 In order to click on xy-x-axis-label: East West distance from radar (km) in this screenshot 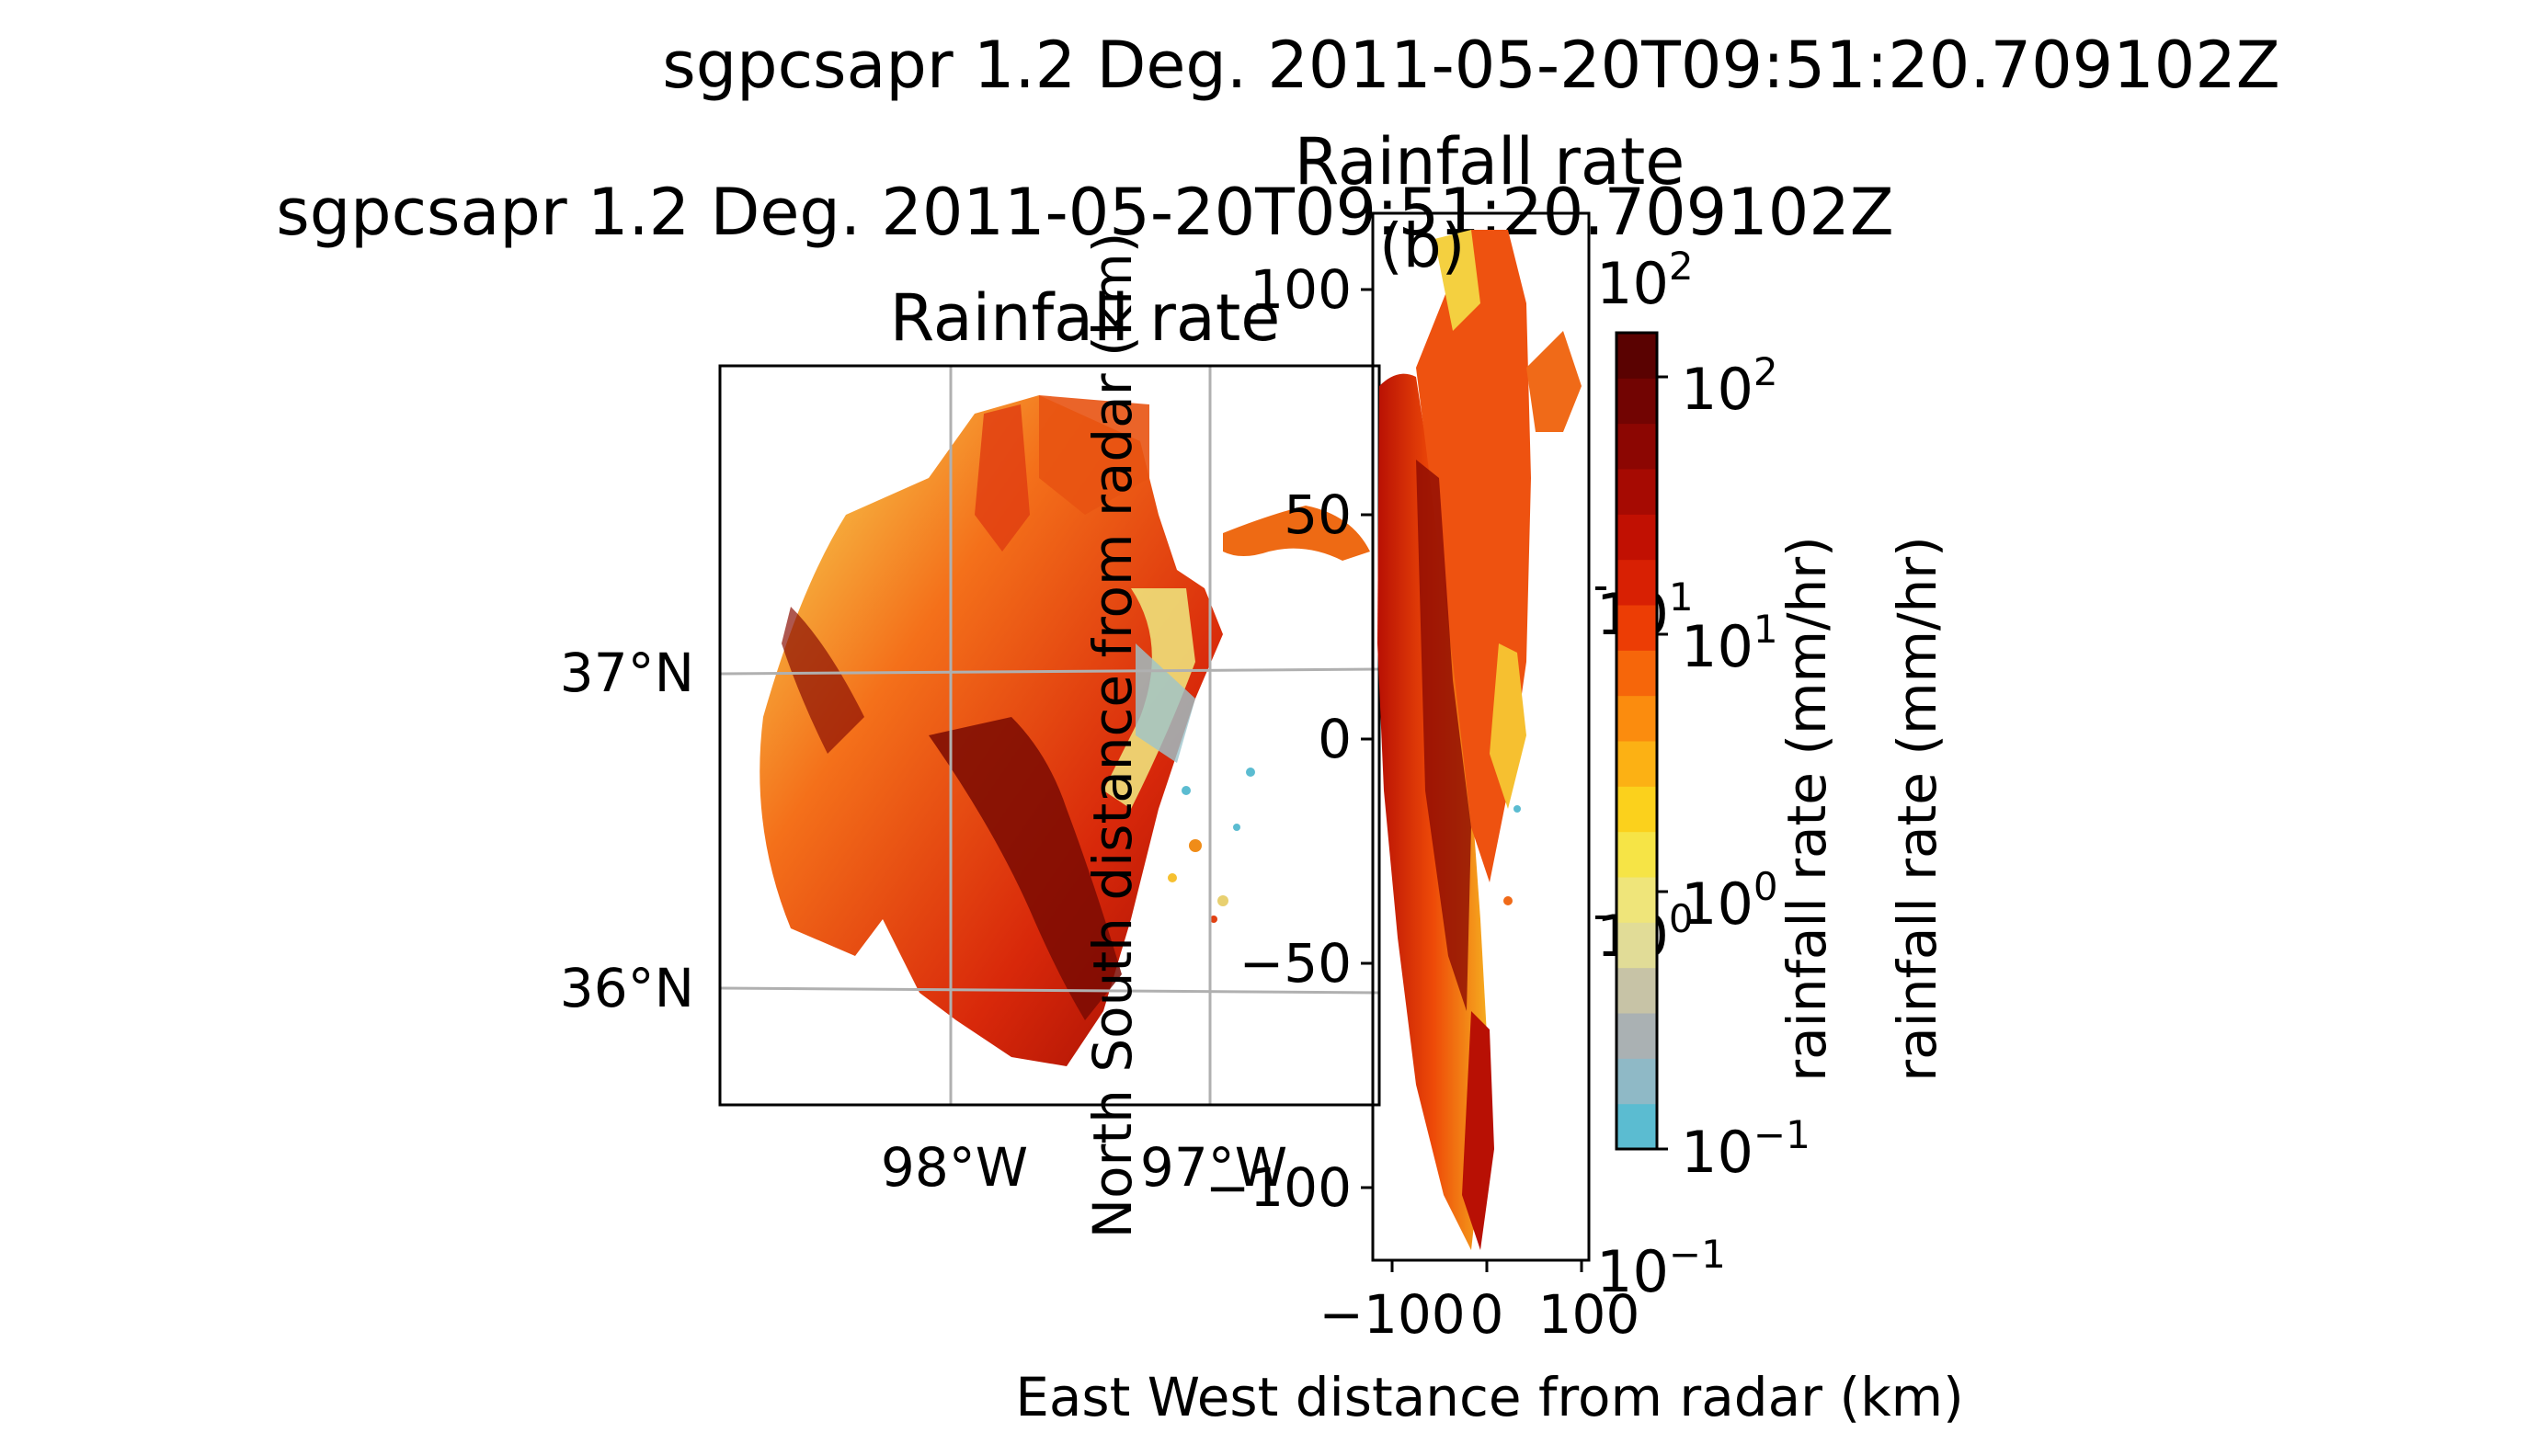, I will do `click(1490, 1397)`.